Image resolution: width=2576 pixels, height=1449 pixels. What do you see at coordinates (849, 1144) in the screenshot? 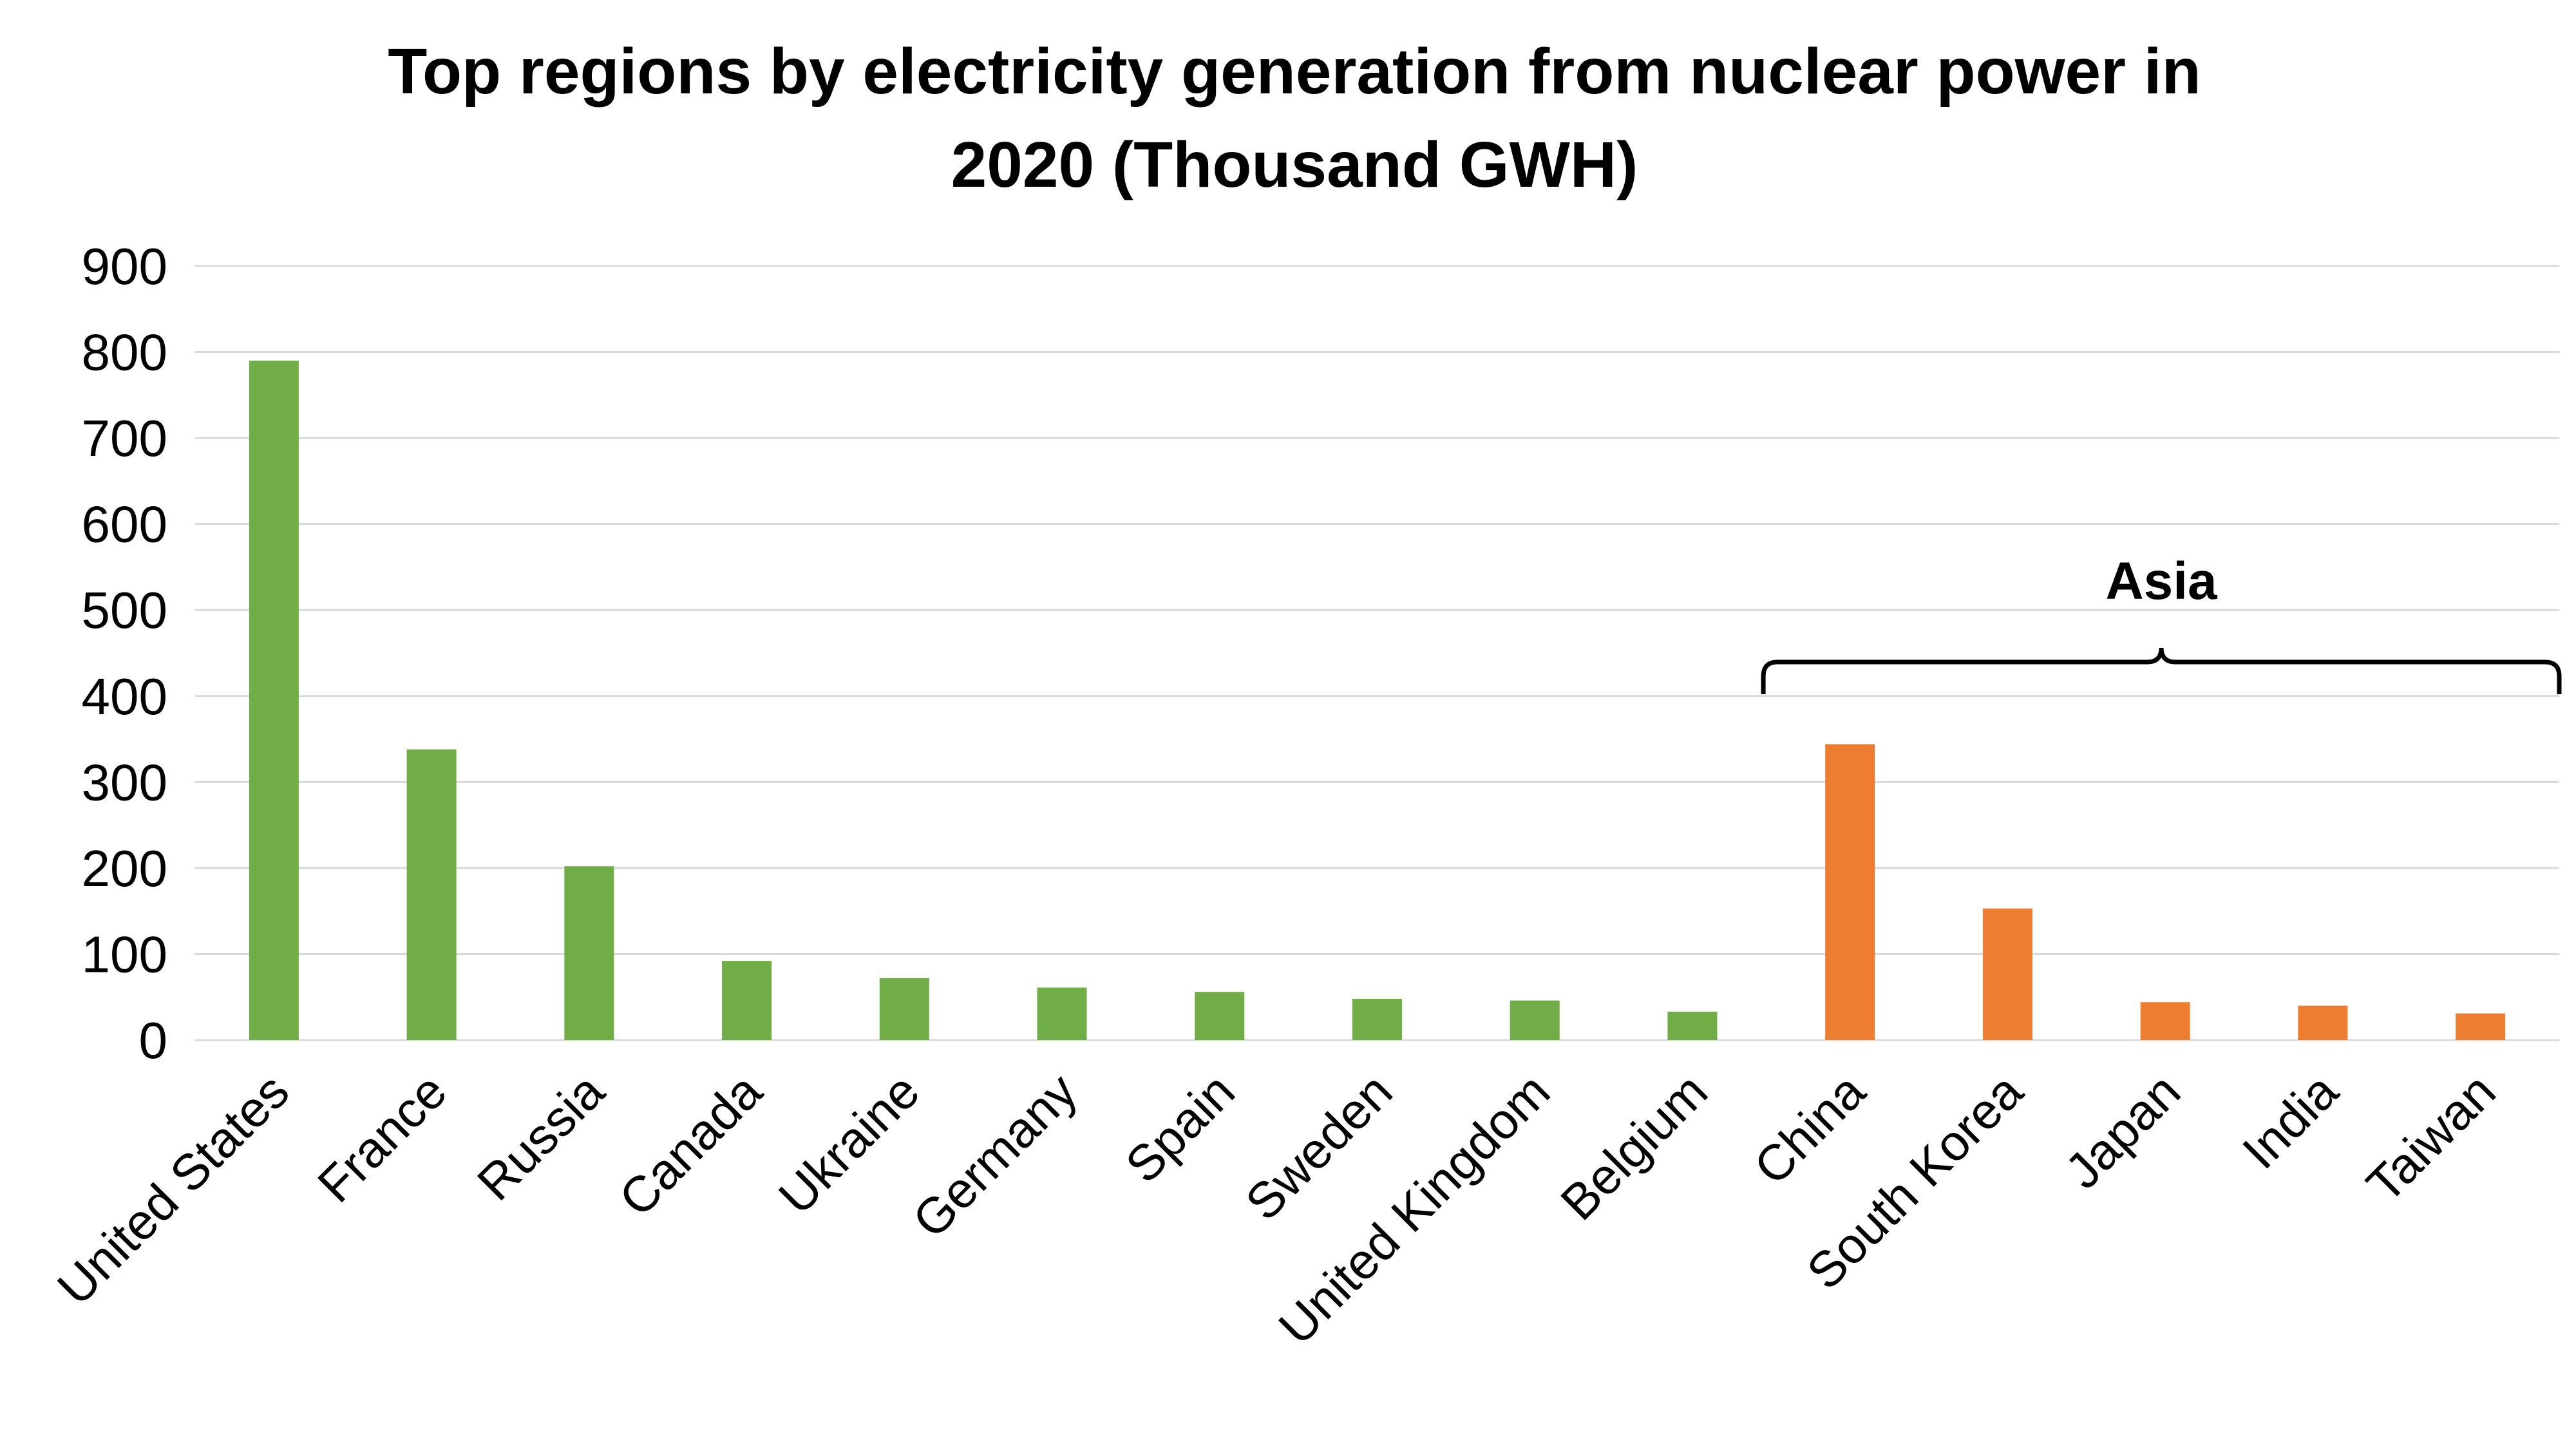
I see `x-tick-label: Ukraine` at bounding box center [849, 1144].